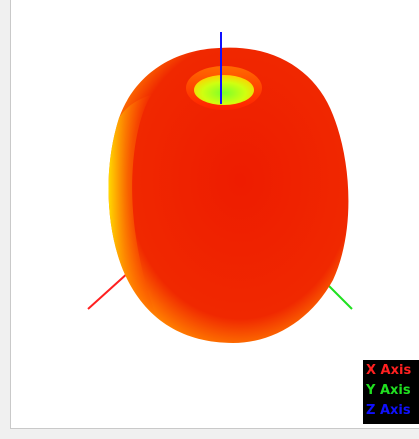 This screenshot has height=439, width=419. I want to click on x-axis-line, so click(108, 290).